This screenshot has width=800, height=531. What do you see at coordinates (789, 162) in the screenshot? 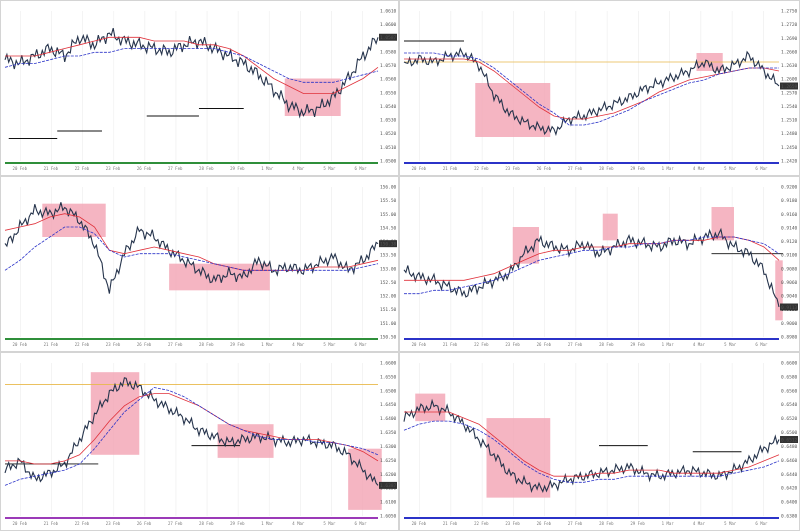
I see `y-tick-label: 1.2420` at bounding box center [789, 162].